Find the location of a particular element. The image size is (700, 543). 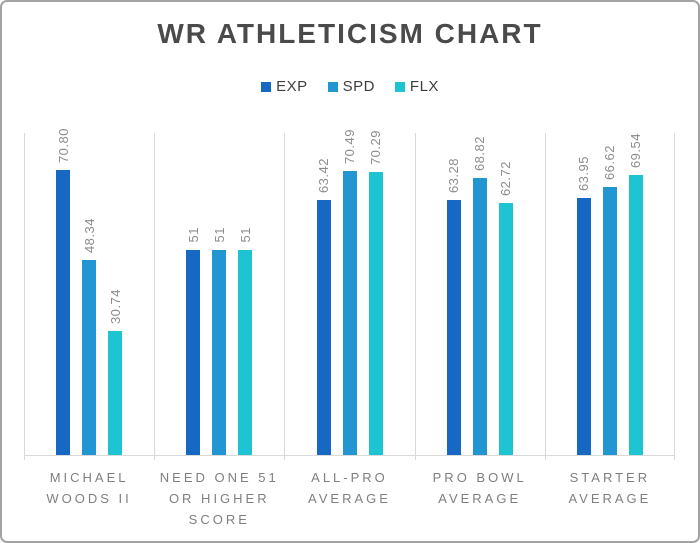

category-label: MICHAEL WOODS II is located at coordinates (89, 488).